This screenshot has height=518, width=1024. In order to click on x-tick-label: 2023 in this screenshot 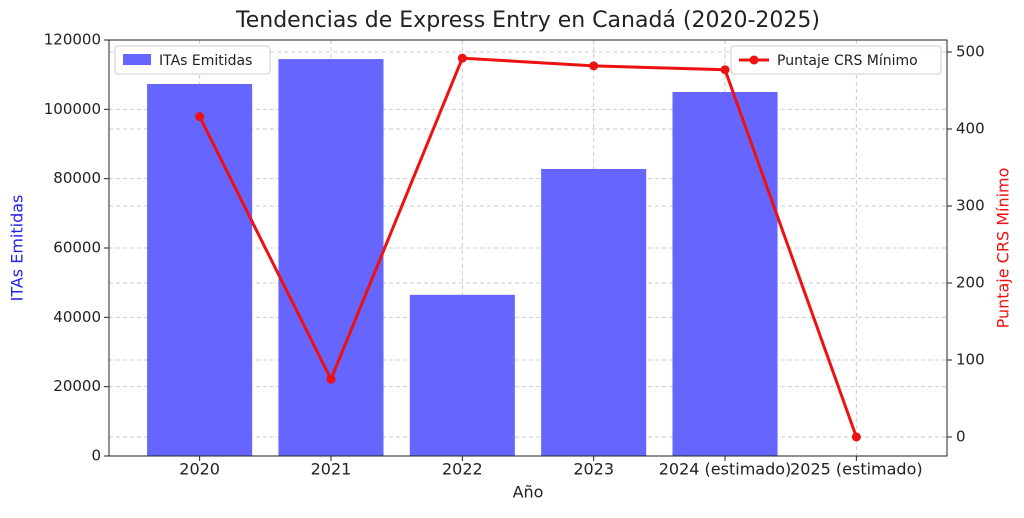, I will do `click(593, 469)`.